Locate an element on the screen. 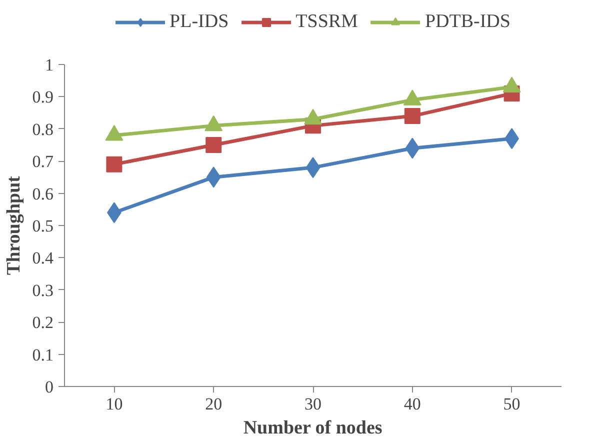 Image resolution: width=589 pixels, height=441 pixels. x-tick-label: 40 is located at coordinates (412, 404).